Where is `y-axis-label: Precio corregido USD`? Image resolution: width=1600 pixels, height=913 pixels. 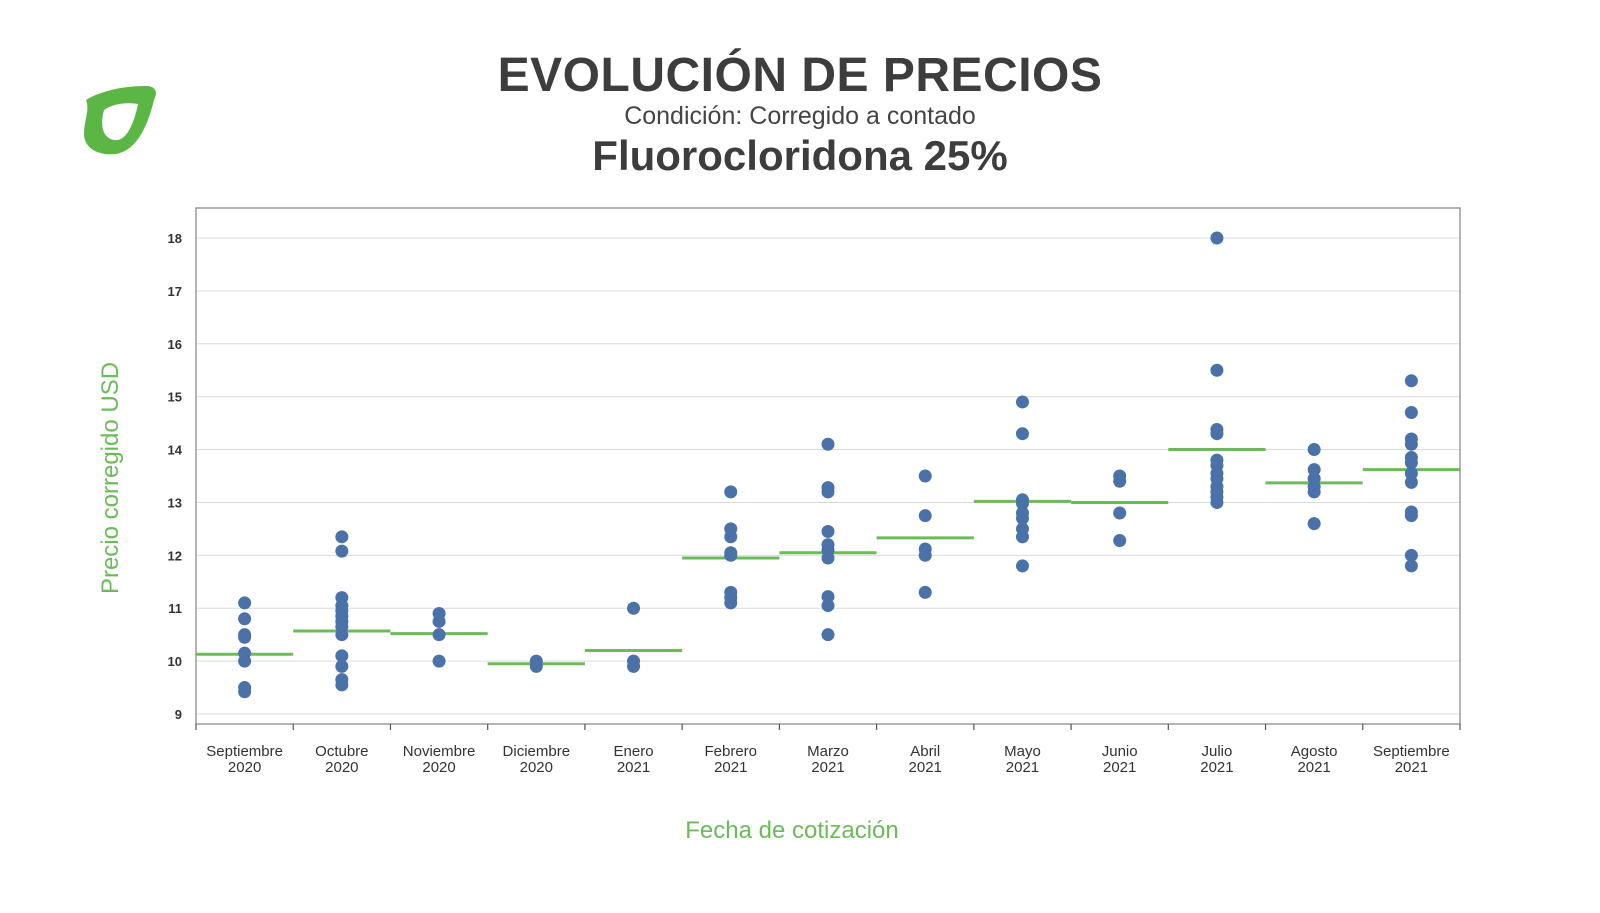 y-axis-label: Precio corregido USD is located at coordinates (110, 478).